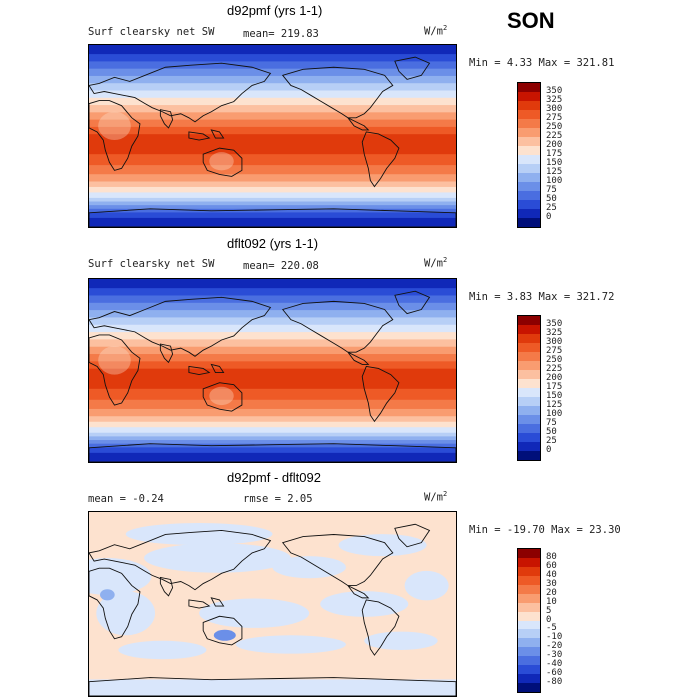 The image size is (700, 700). I want to click on colorbar-tick-label: -5, so click(551, 628).